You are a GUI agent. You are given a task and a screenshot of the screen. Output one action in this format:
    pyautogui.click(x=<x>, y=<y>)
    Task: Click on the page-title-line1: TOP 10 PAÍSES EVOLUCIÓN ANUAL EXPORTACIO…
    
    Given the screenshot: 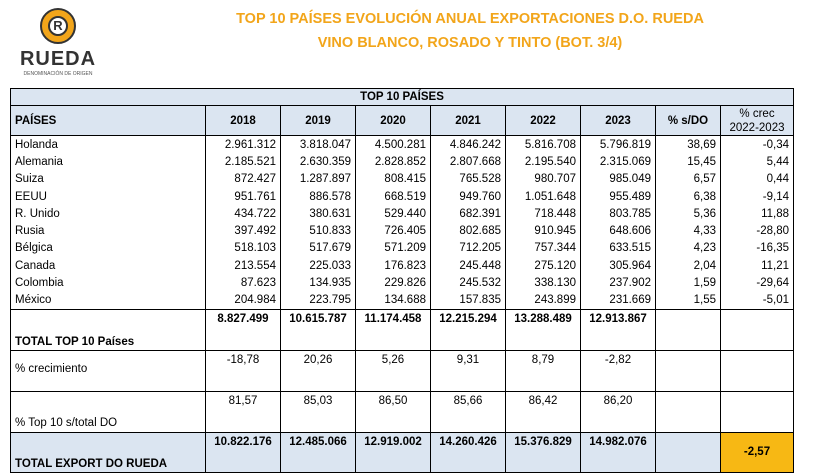 What is the action you would take?
    pyautogui.click(x=470, y=19)
    